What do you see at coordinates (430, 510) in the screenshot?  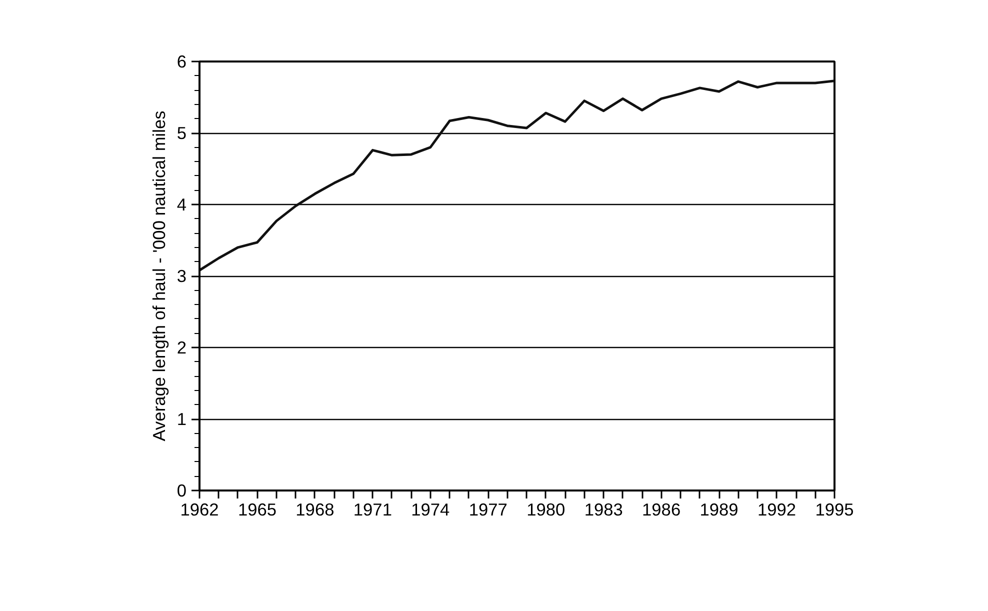 I see `x-tick-label: 1974` at bounding box center [430, 510].